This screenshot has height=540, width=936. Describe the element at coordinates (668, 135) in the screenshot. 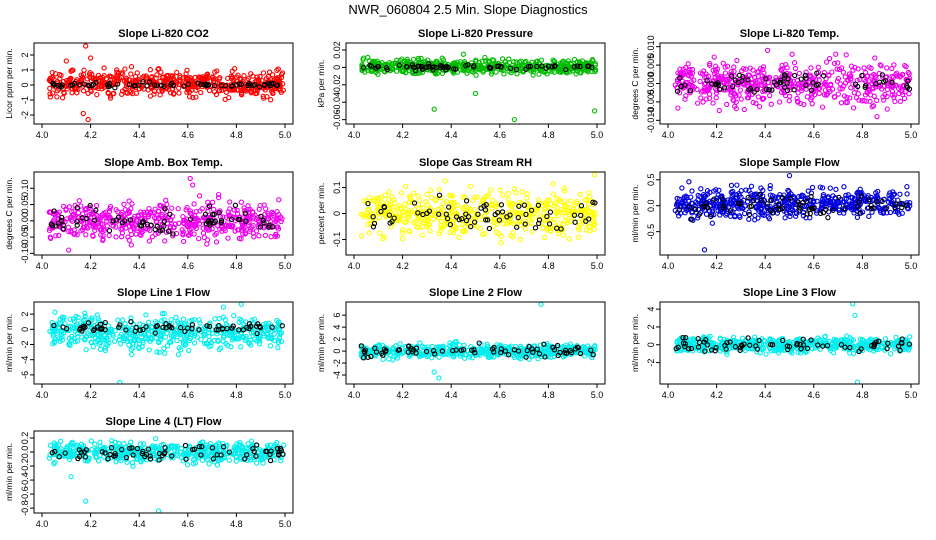

I see `x-tick-label: 4.0` at that location.